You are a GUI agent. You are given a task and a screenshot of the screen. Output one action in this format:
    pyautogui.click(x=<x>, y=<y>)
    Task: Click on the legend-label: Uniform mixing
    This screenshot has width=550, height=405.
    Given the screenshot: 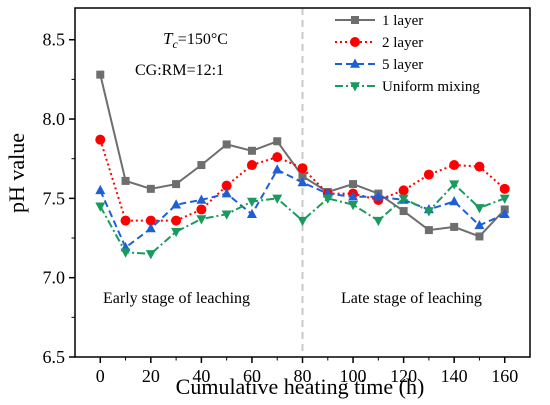 What is the action you would take?
    pyautogui.click(x=431, y=87)
    